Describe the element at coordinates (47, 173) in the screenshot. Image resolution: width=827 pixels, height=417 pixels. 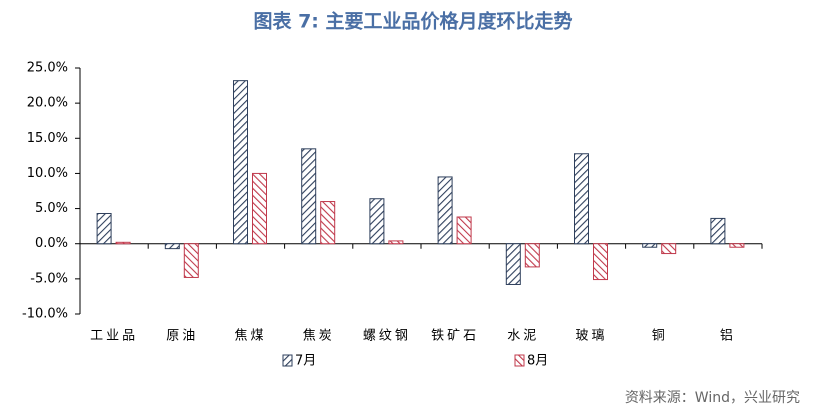
I see `y-tick-label: 10.0%` at that location.